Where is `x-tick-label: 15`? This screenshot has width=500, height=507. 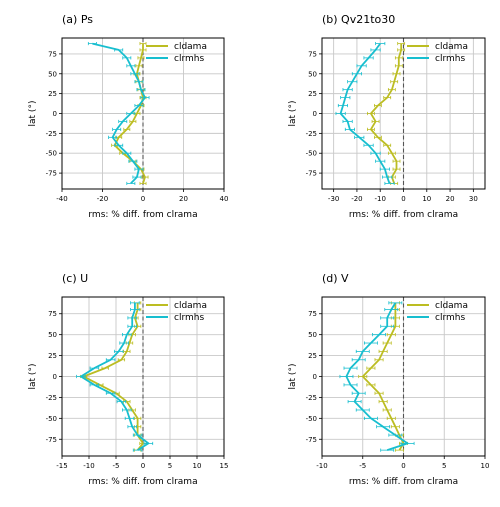
x-tick-label: 15 is located at coordinates (224, 466).